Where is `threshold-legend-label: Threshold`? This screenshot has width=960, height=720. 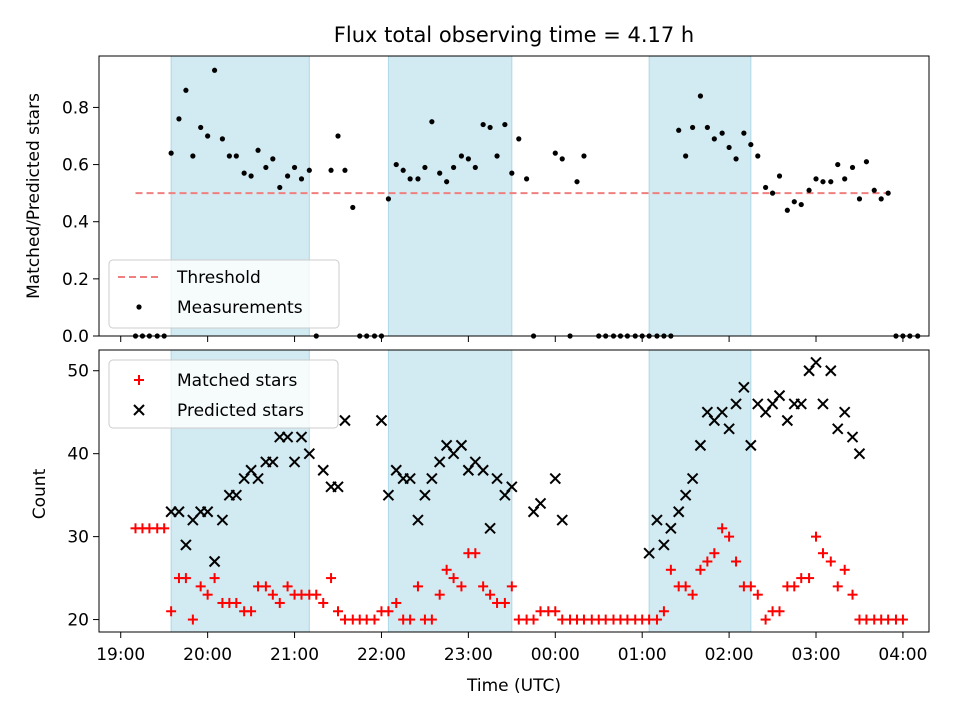
threshold-legend-label: Threshold is located at coordinates (218, 278).